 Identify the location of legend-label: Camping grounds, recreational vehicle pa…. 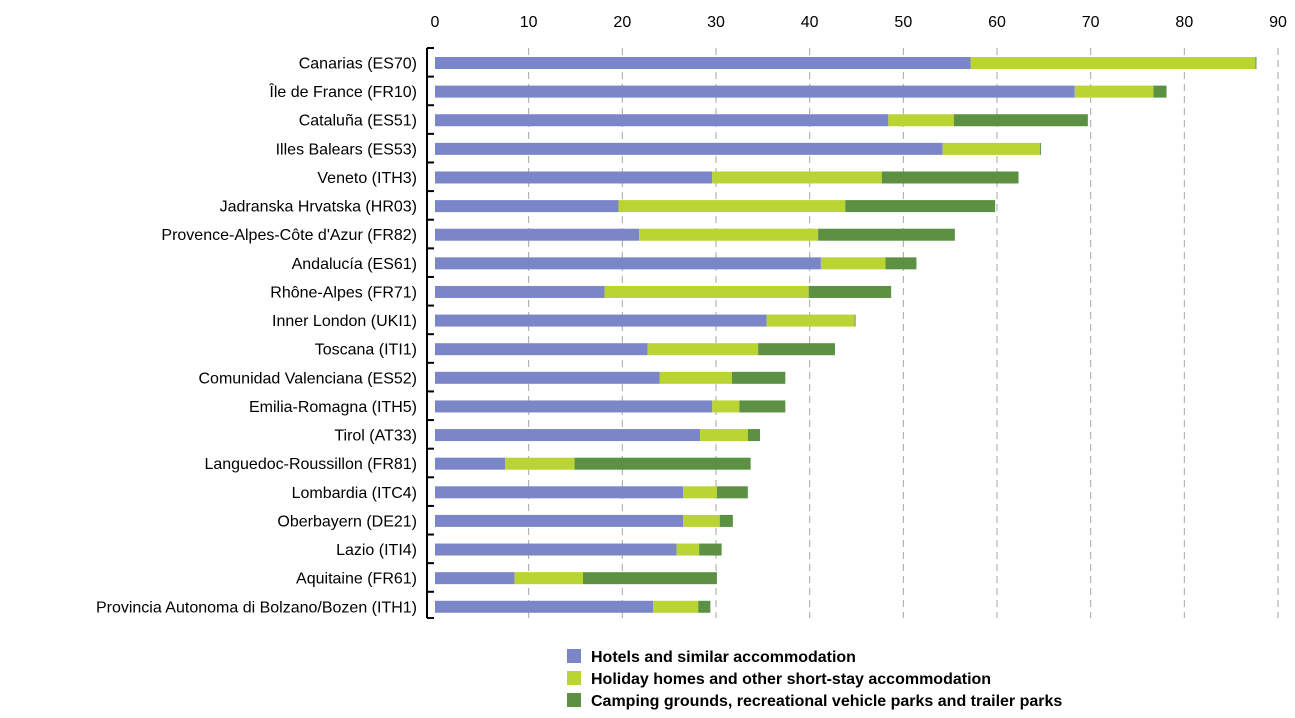
(826, 701).